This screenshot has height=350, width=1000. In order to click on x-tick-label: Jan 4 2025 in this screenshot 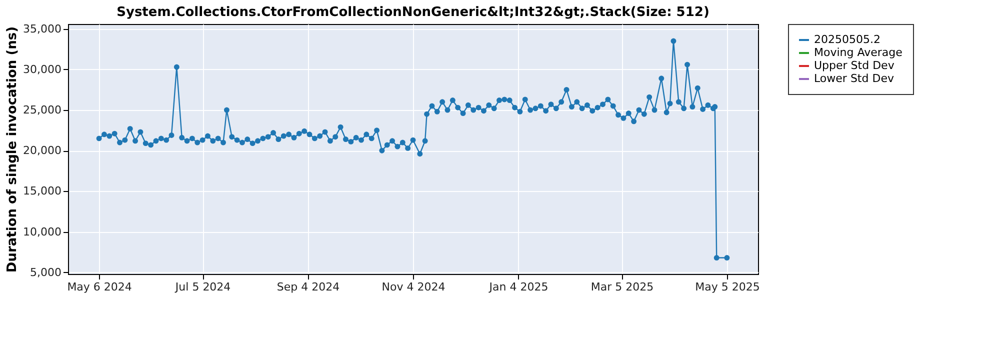, I will do `click(518, 287)`.